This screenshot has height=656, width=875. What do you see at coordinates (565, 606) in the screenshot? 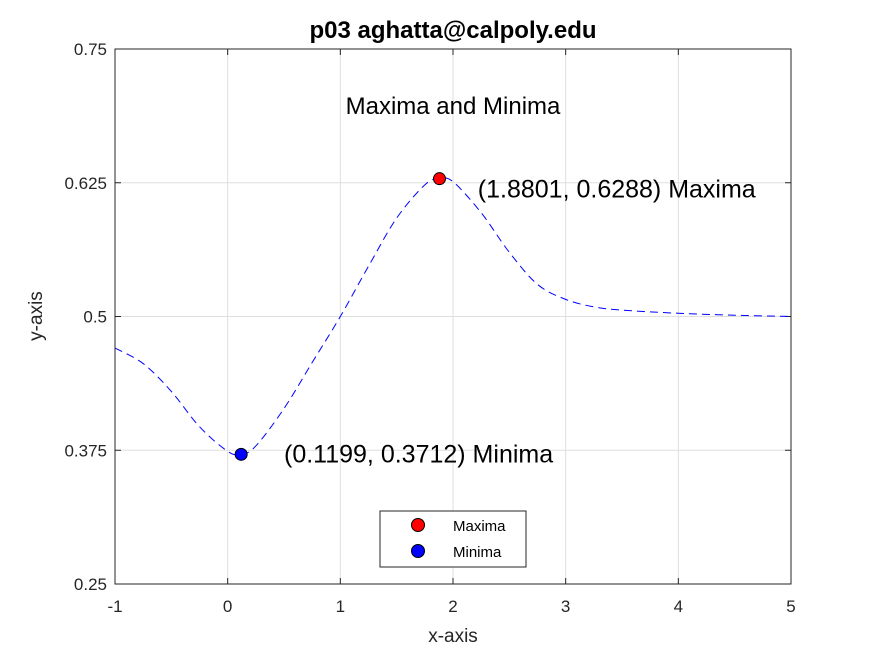
I see `x-tick-label: 3` at bounding box center [565, 606].